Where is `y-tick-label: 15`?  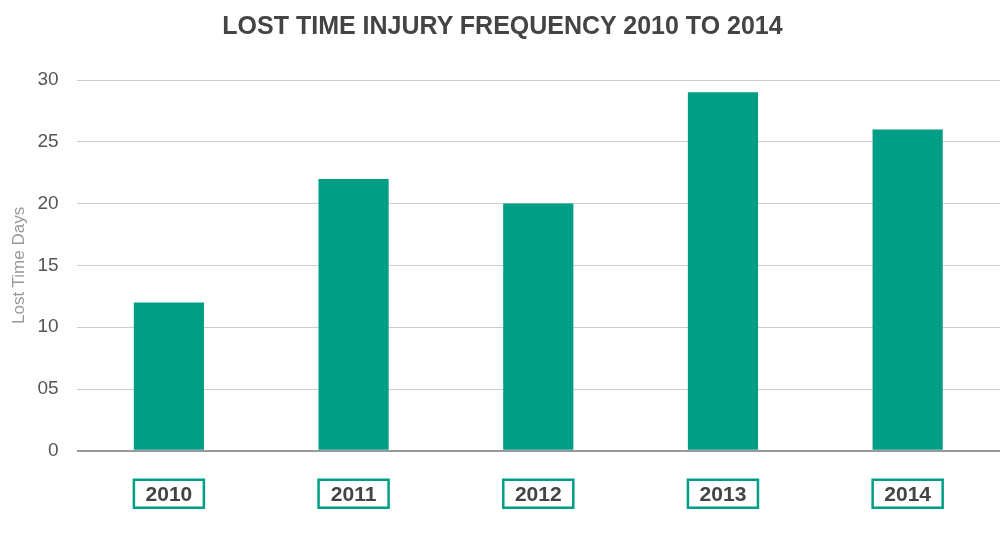 y-tick-label: 15 is located at coordinates (48, 264).